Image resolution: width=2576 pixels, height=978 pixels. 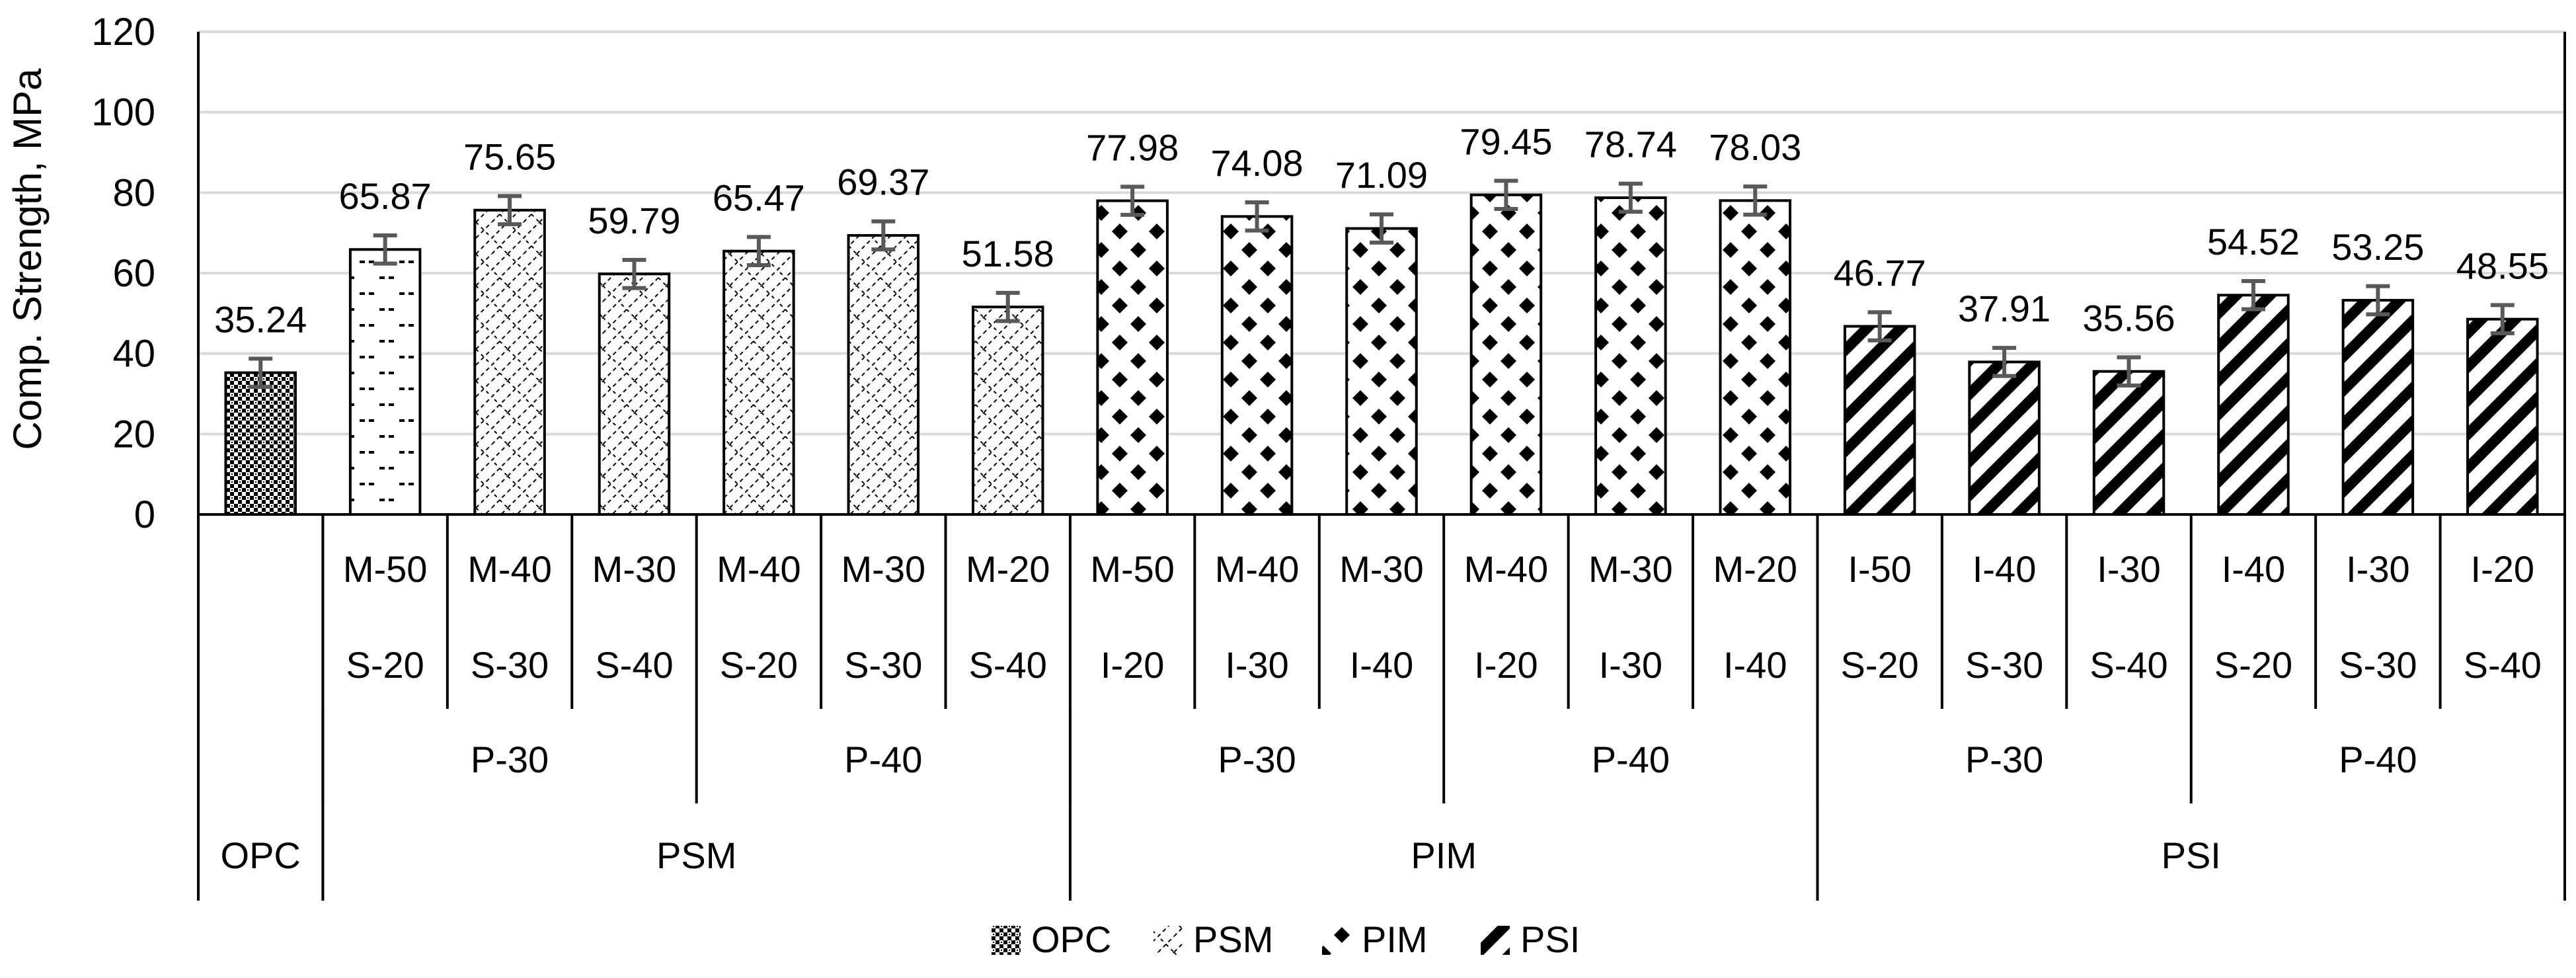 I want to click on data-label: 54.52, so click(x=2253, y=242).